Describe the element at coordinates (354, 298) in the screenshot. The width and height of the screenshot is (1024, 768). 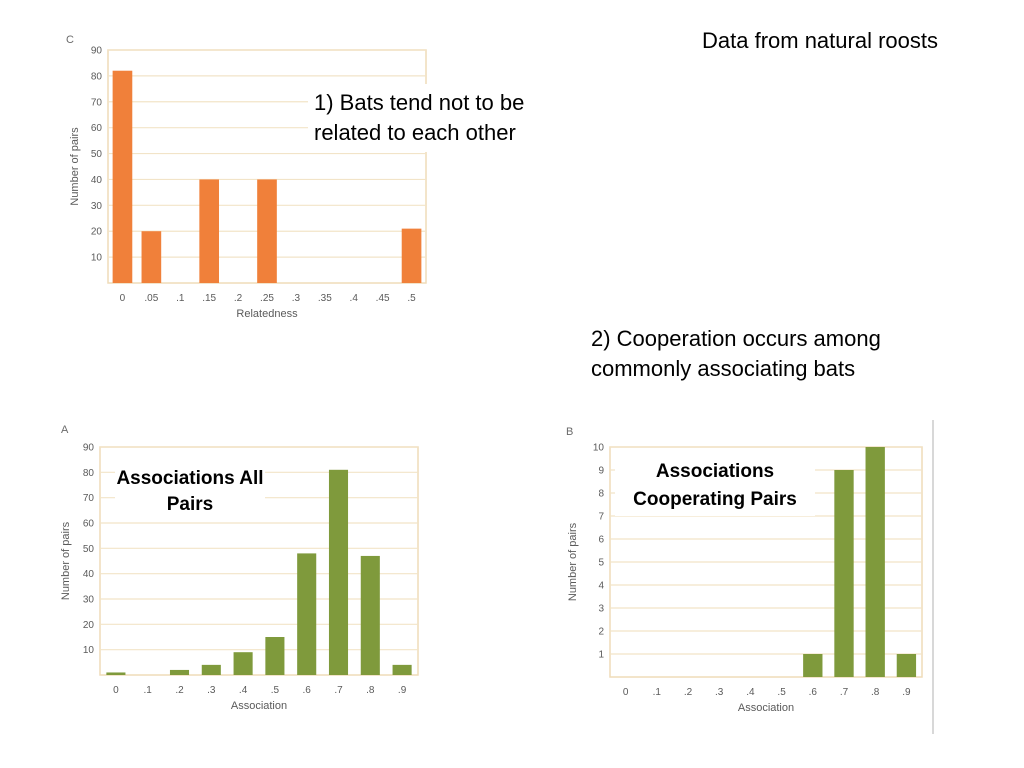
I see `relatedness-x-tick-label: .4` at that location.